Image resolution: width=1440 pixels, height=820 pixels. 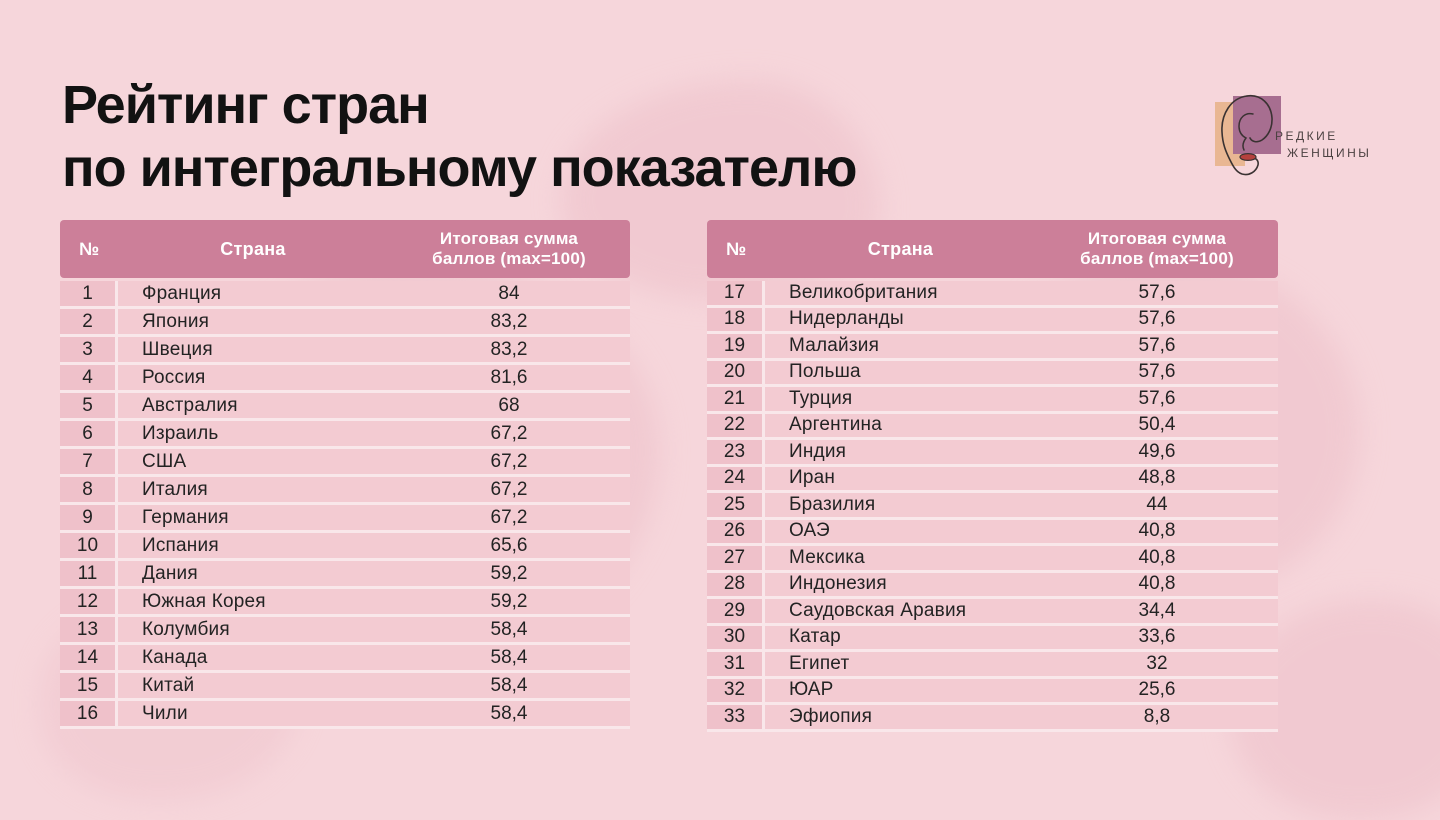 I want to click on country-cell: Индия, so click(x=900, y=452).